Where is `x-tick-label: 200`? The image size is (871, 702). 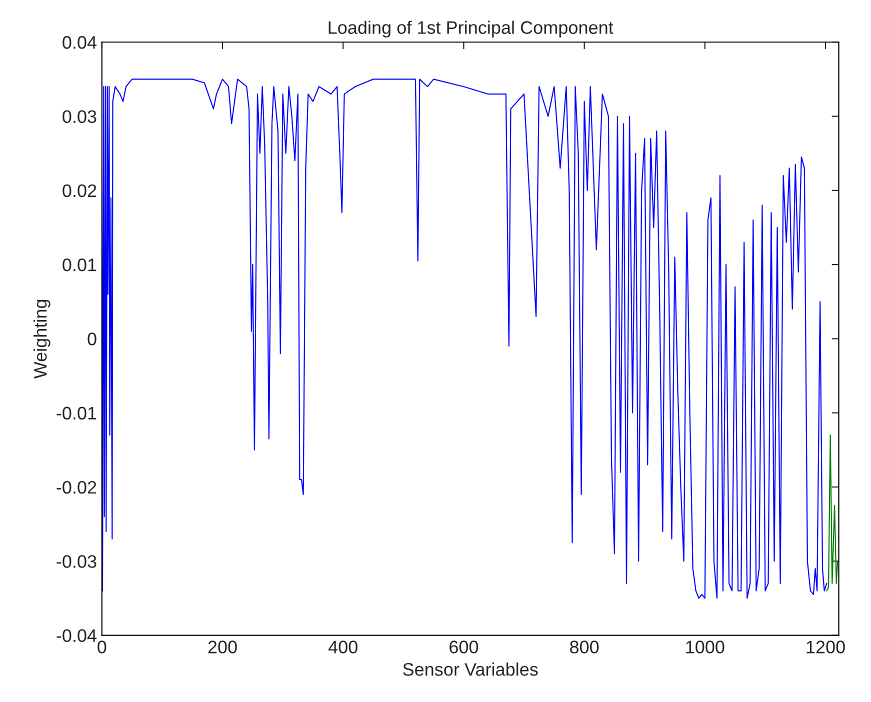
x-tick-label: 200 is located at coordinates (222, 647).